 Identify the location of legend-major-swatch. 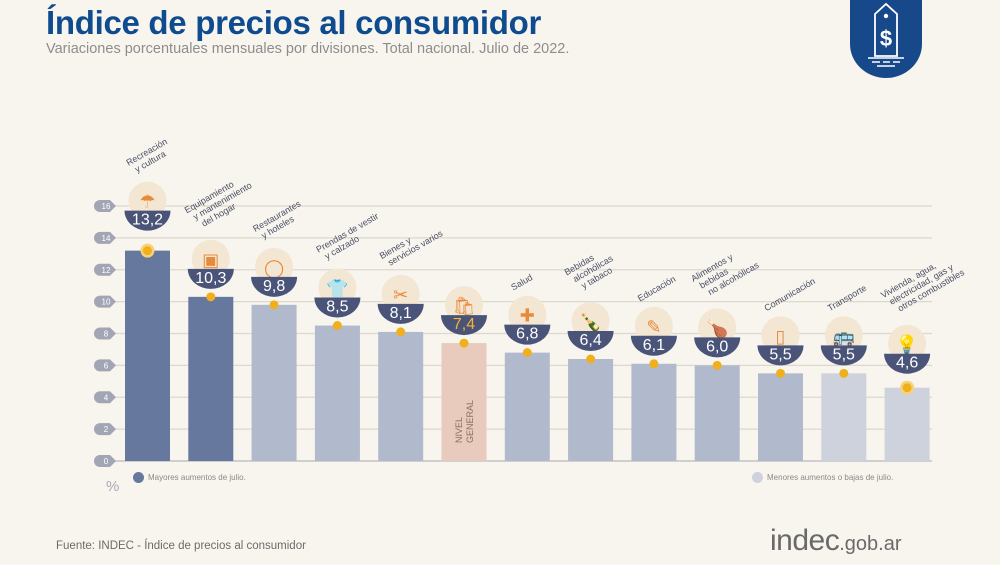
(138, 477).